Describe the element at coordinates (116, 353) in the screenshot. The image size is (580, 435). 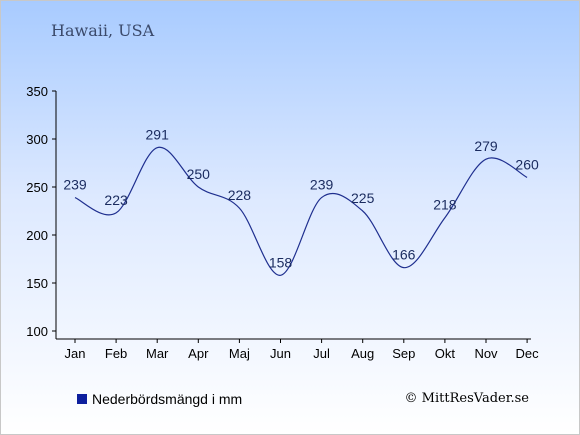
I see `x-tick-label-Feb: Feb` at that location.